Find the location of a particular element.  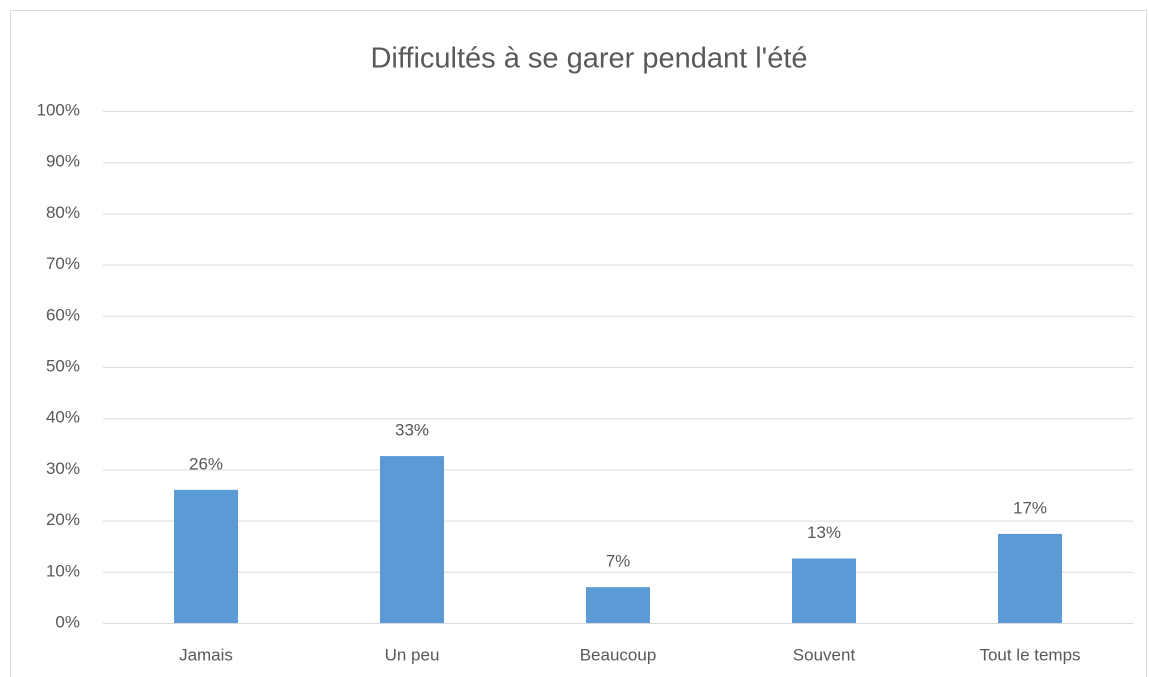

data-label: 7% is located at coordinates (618, 561).